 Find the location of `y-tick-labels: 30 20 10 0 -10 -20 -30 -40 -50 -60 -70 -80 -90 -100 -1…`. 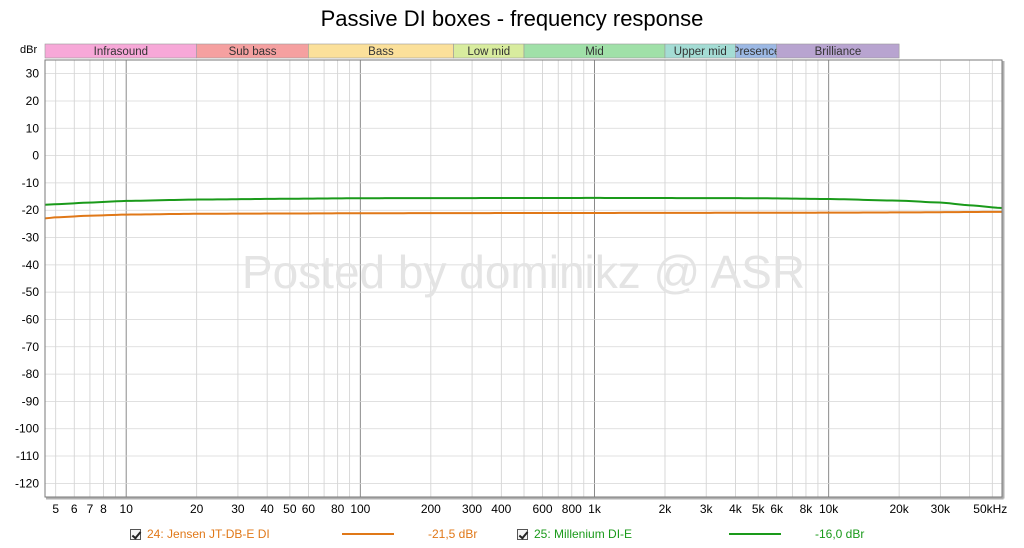

y-tick-labels: 30 20 10 0 -10 -20 -30 -40 -50 -60 -70 -80 -90 -100 -1… is located at coordinates (27, 279).